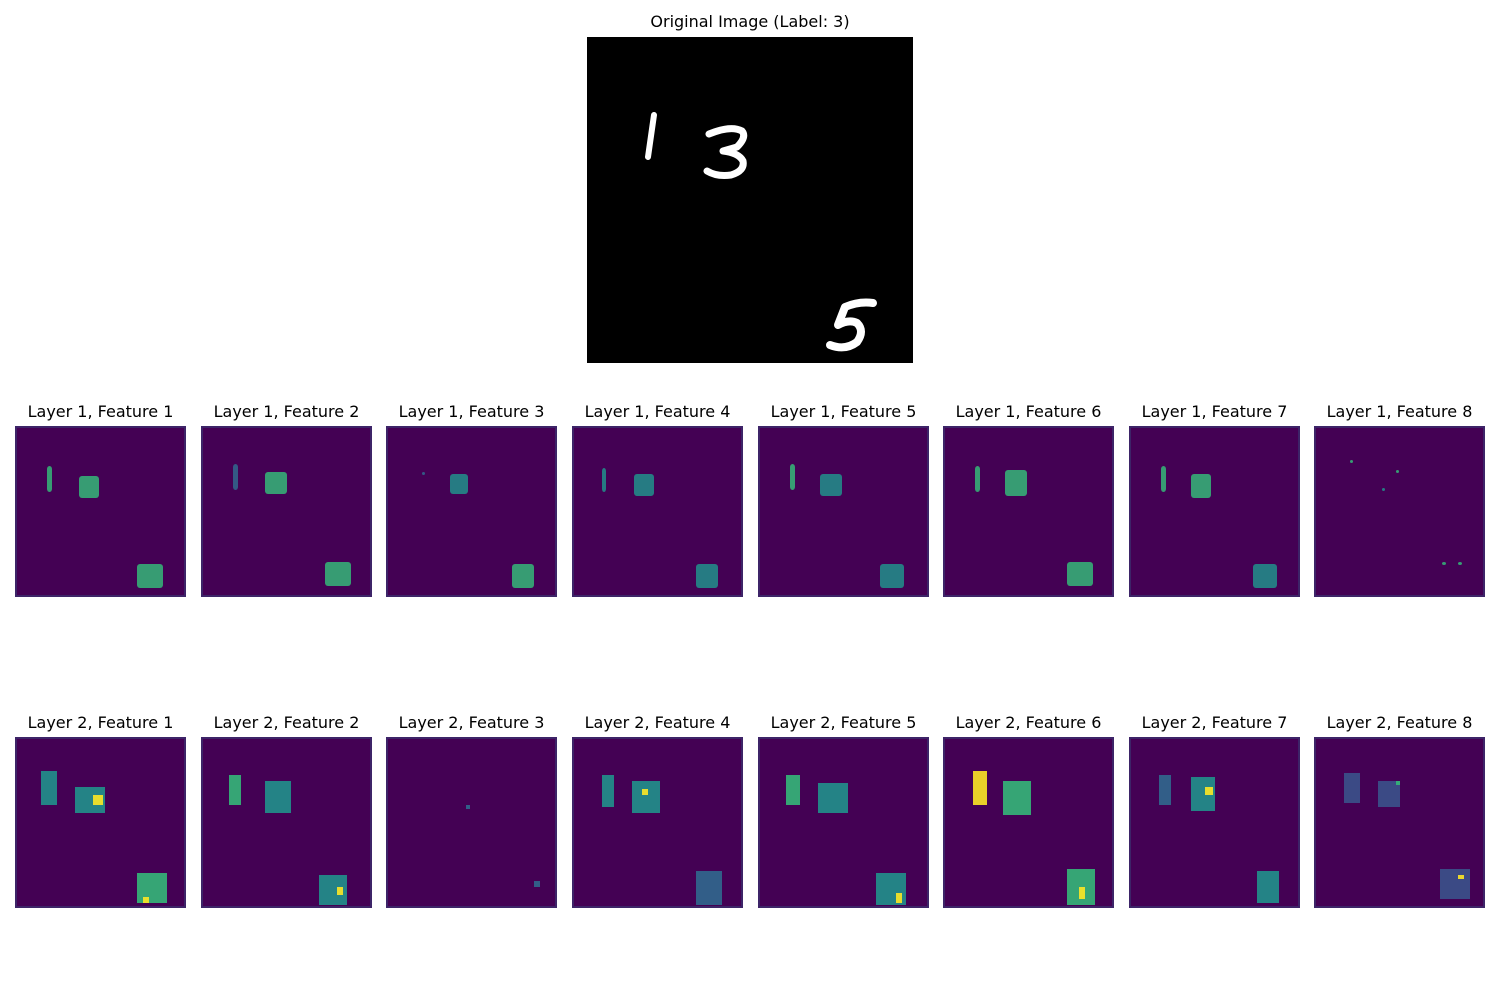 This screenshot has height=1000, width=1500. Describe the element at coordinates (1397, 412) in the screenshot. I see `feature-map-title: Layer 1, Feature 8` at that location.